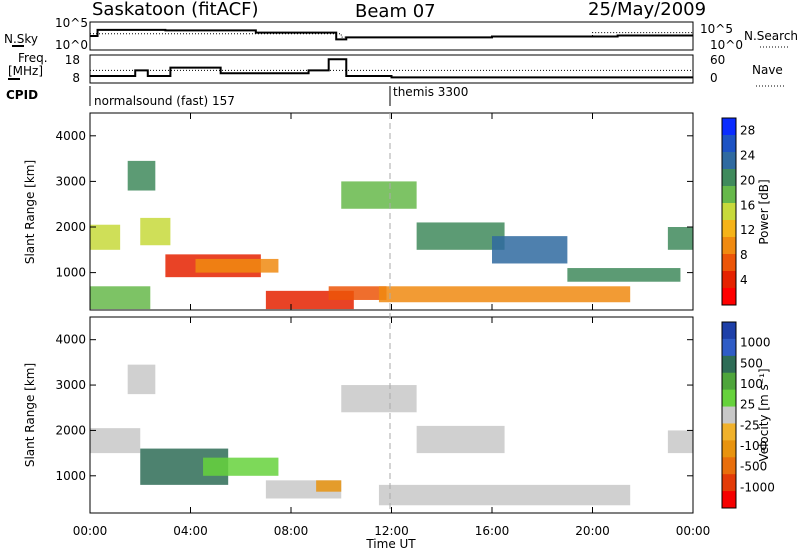  What do you see at coordinates (25, 71) in the screenshot?
I see `freq-left-label-2: [MHz]` at bounding box center [25, 71].